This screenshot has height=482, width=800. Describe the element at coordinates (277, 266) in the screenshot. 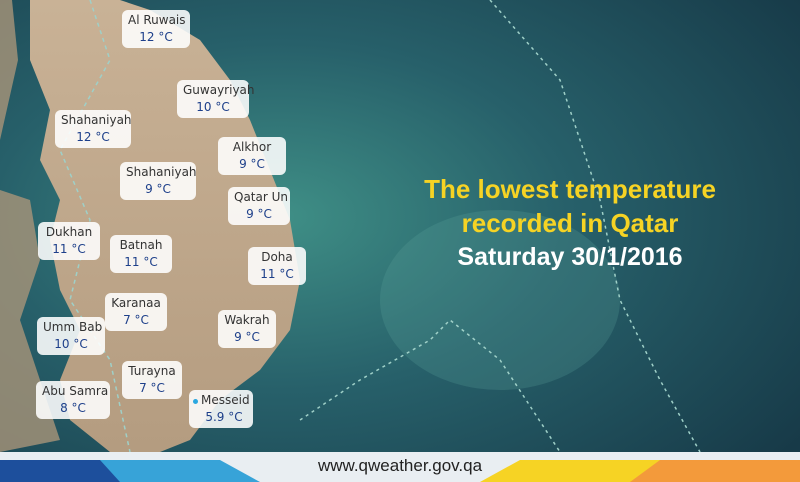

I see `station-box: Doha 11 °C` at that location.